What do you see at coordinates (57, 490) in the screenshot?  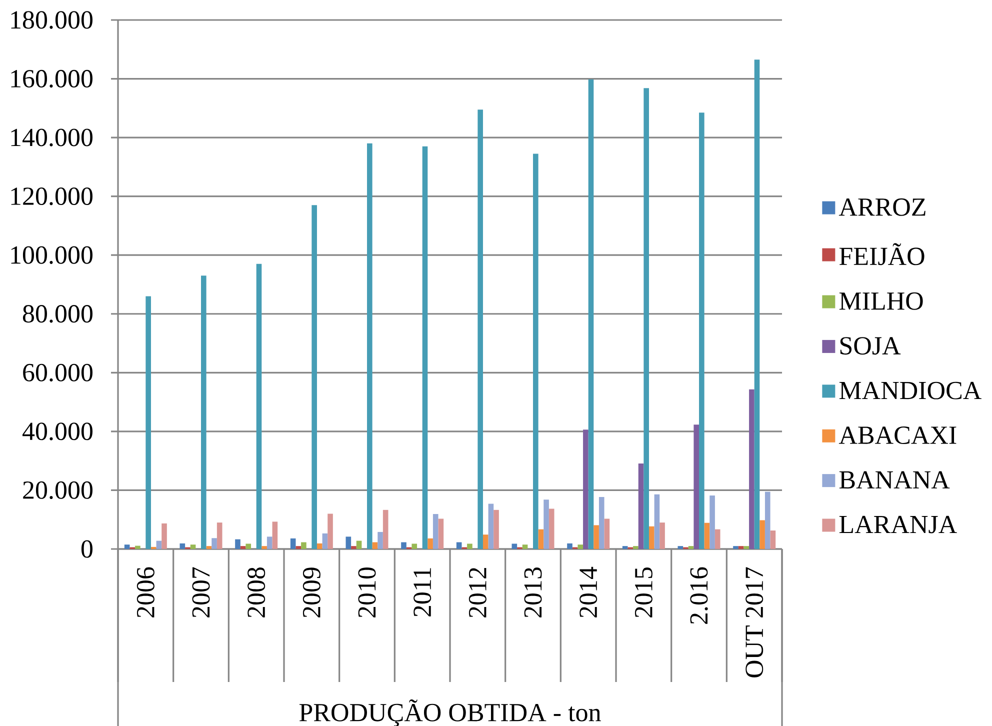 I see `y-tick-label: 20.000` at bounding box center [57, 490].